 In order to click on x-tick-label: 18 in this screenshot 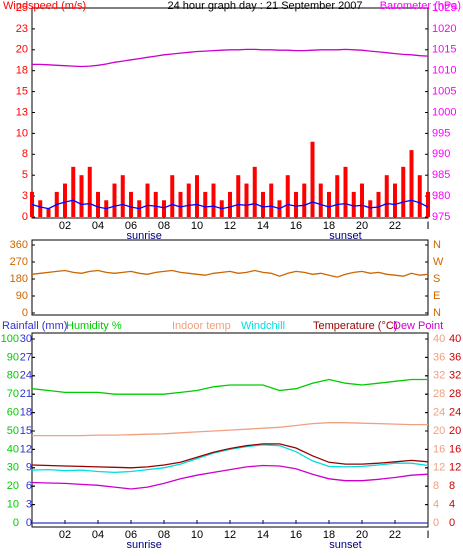, I will do `click(329, 226)`.